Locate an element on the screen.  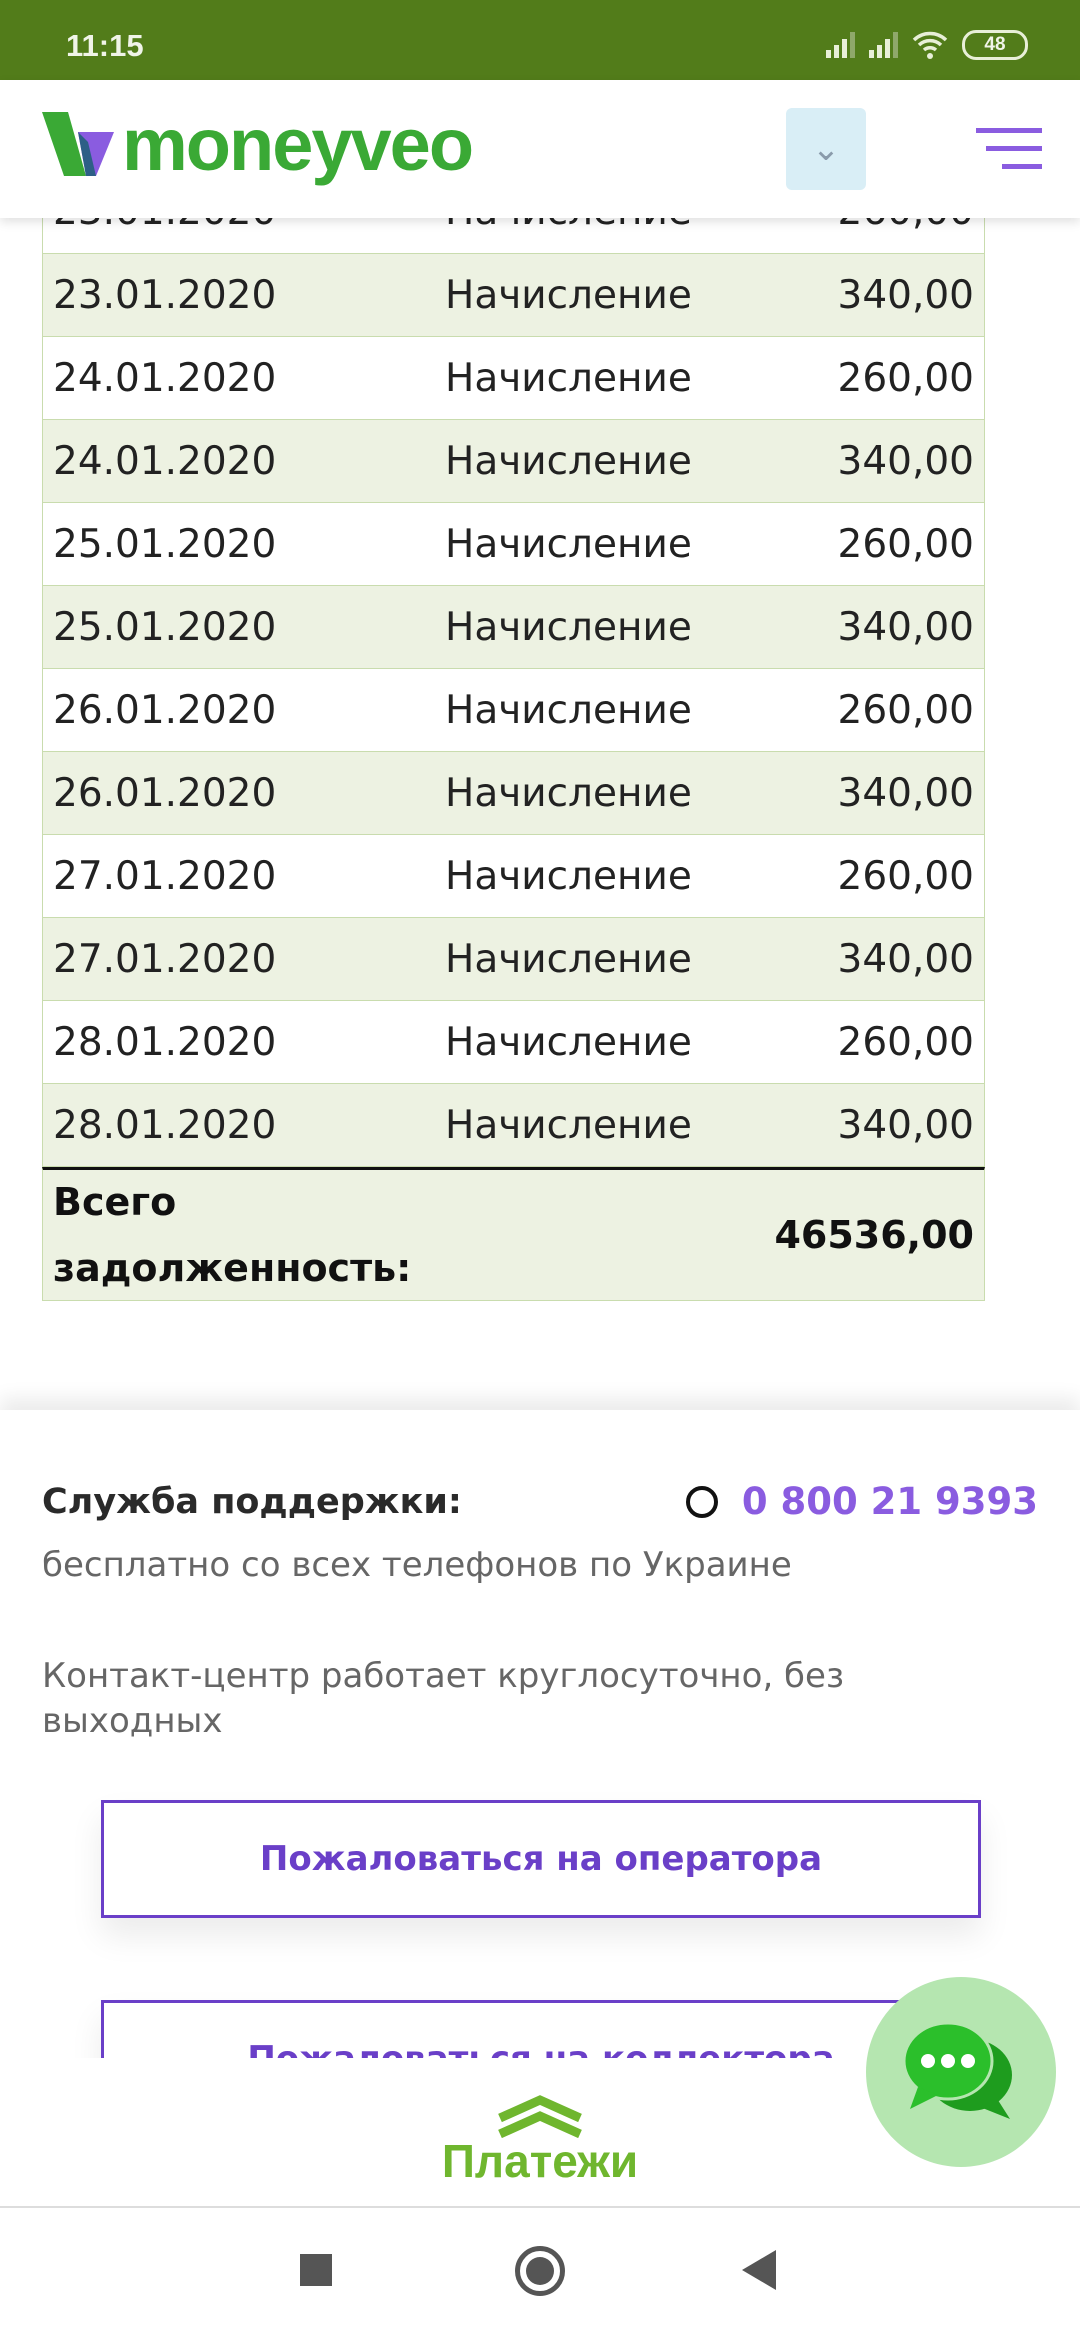
phone-icon is located at coordinates (701, 1501).